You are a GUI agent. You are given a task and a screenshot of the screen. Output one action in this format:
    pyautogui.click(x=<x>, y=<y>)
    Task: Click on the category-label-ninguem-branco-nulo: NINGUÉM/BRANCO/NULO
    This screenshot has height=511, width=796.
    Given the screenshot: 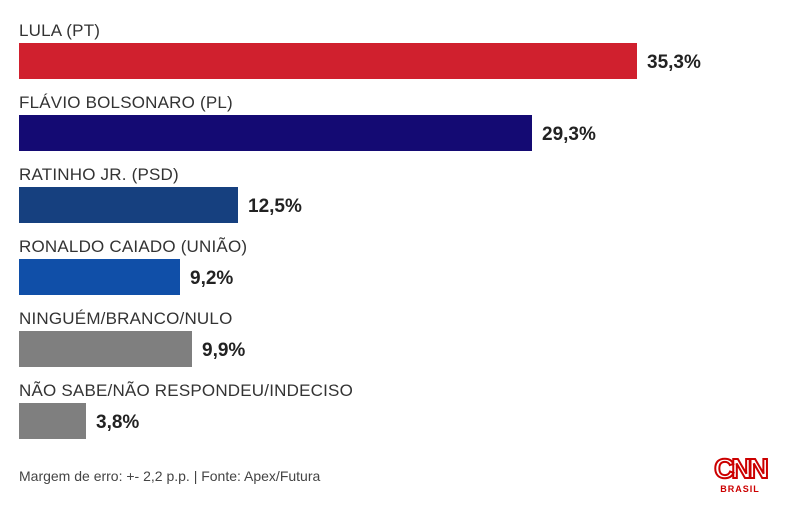 What is the action you would take?
    pyautogui.click(x=126, y=318)
    